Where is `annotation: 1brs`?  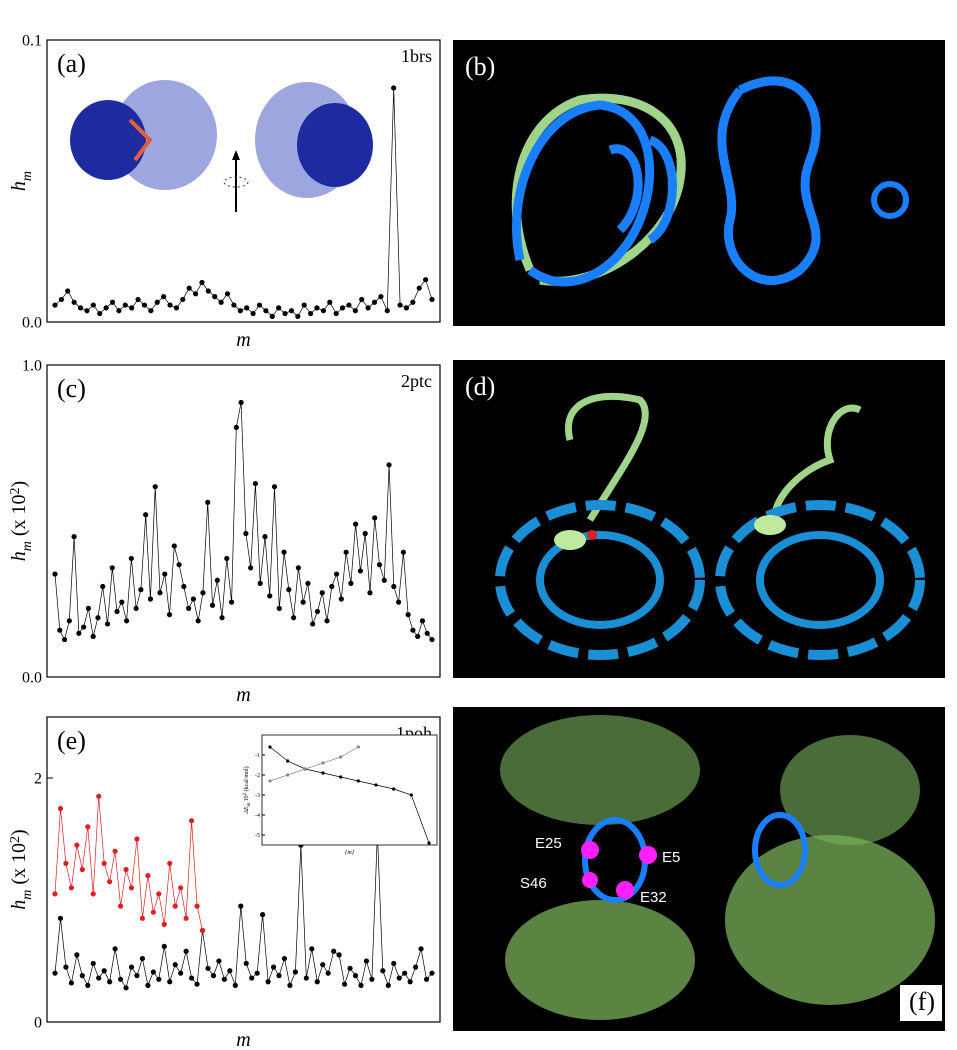 annotation: 1brs is located at coordinates (416, 56).